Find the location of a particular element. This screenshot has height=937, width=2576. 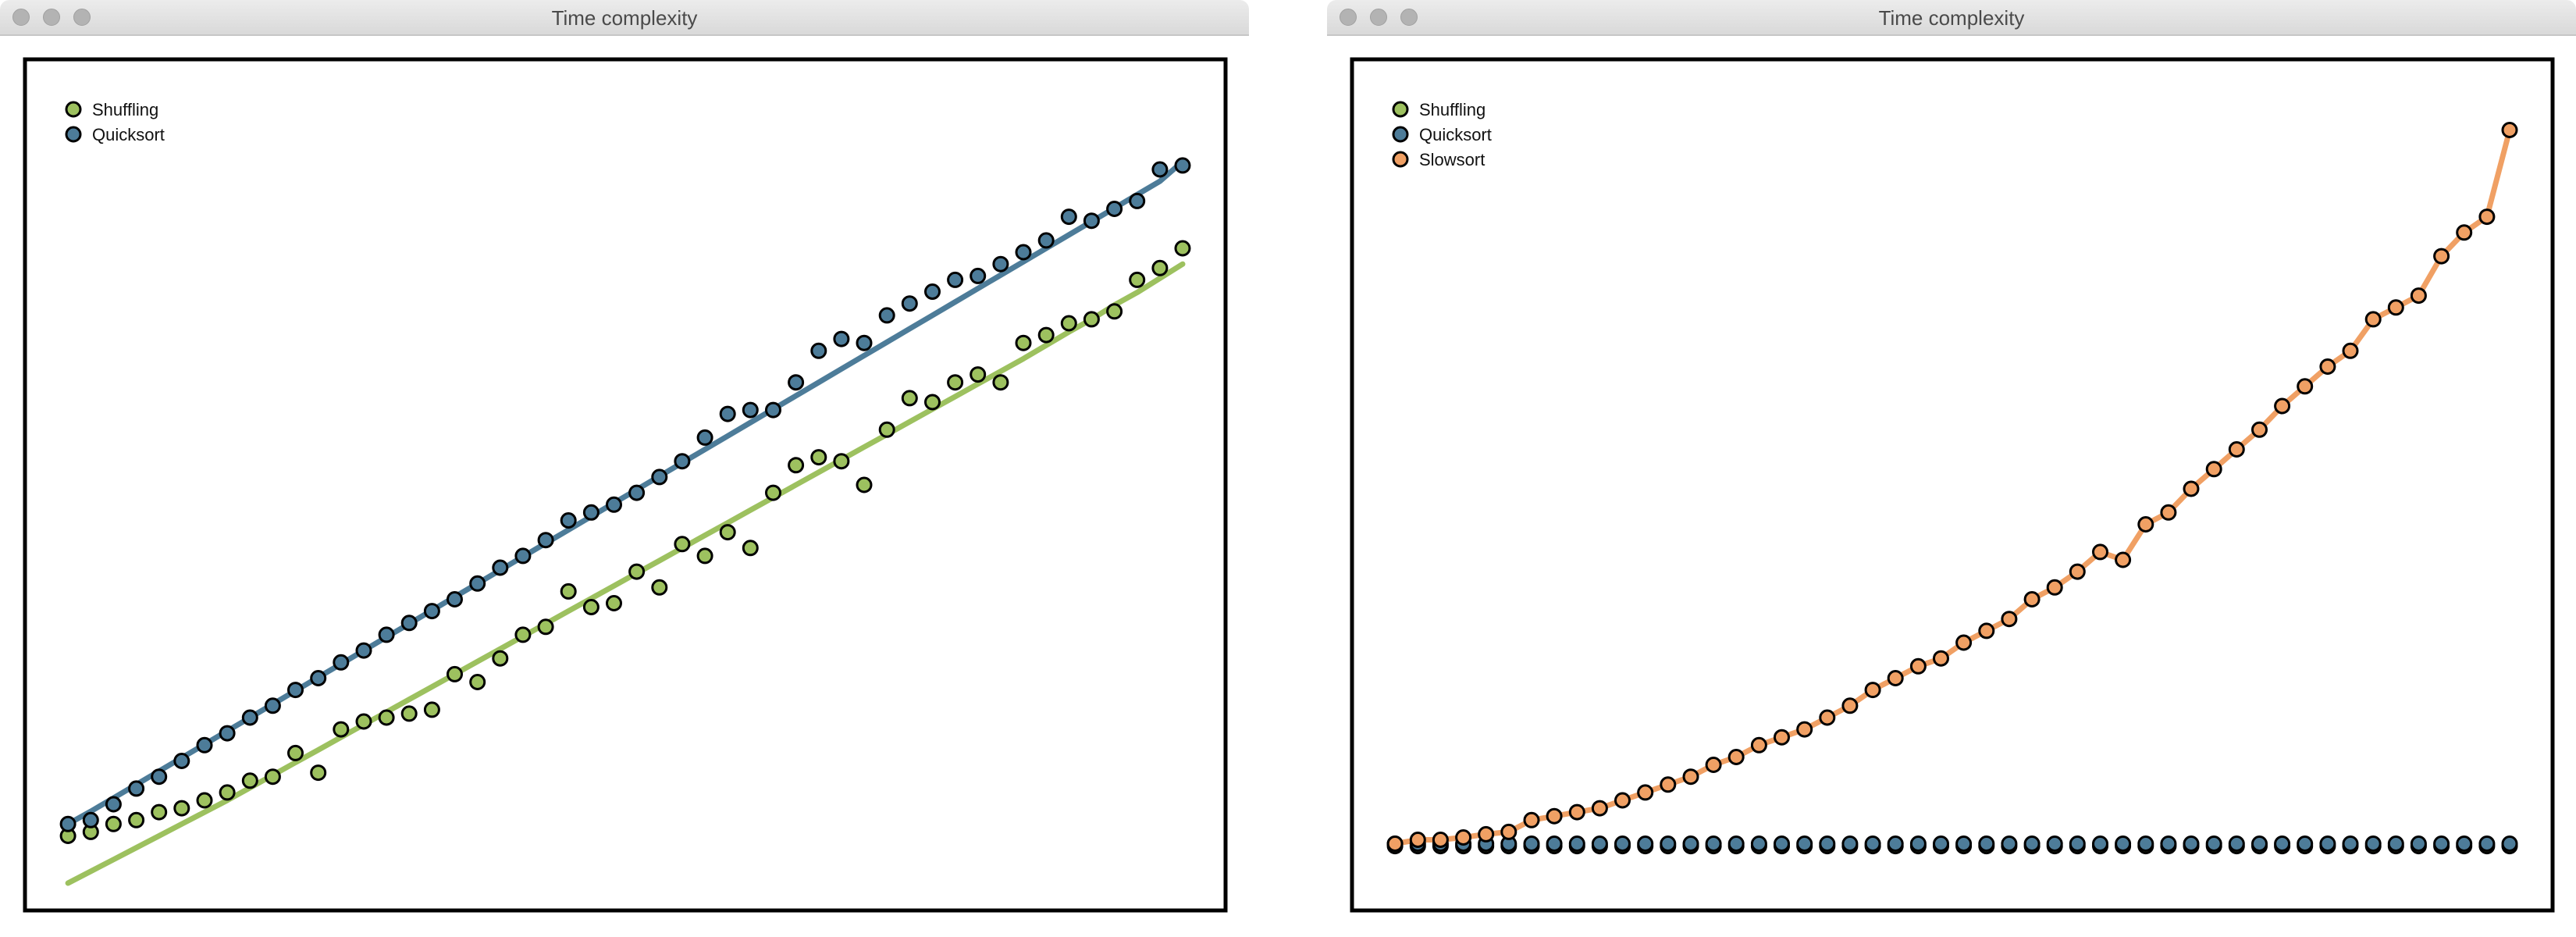

legend-marker-shuffling is located at coordinates (73, 109).